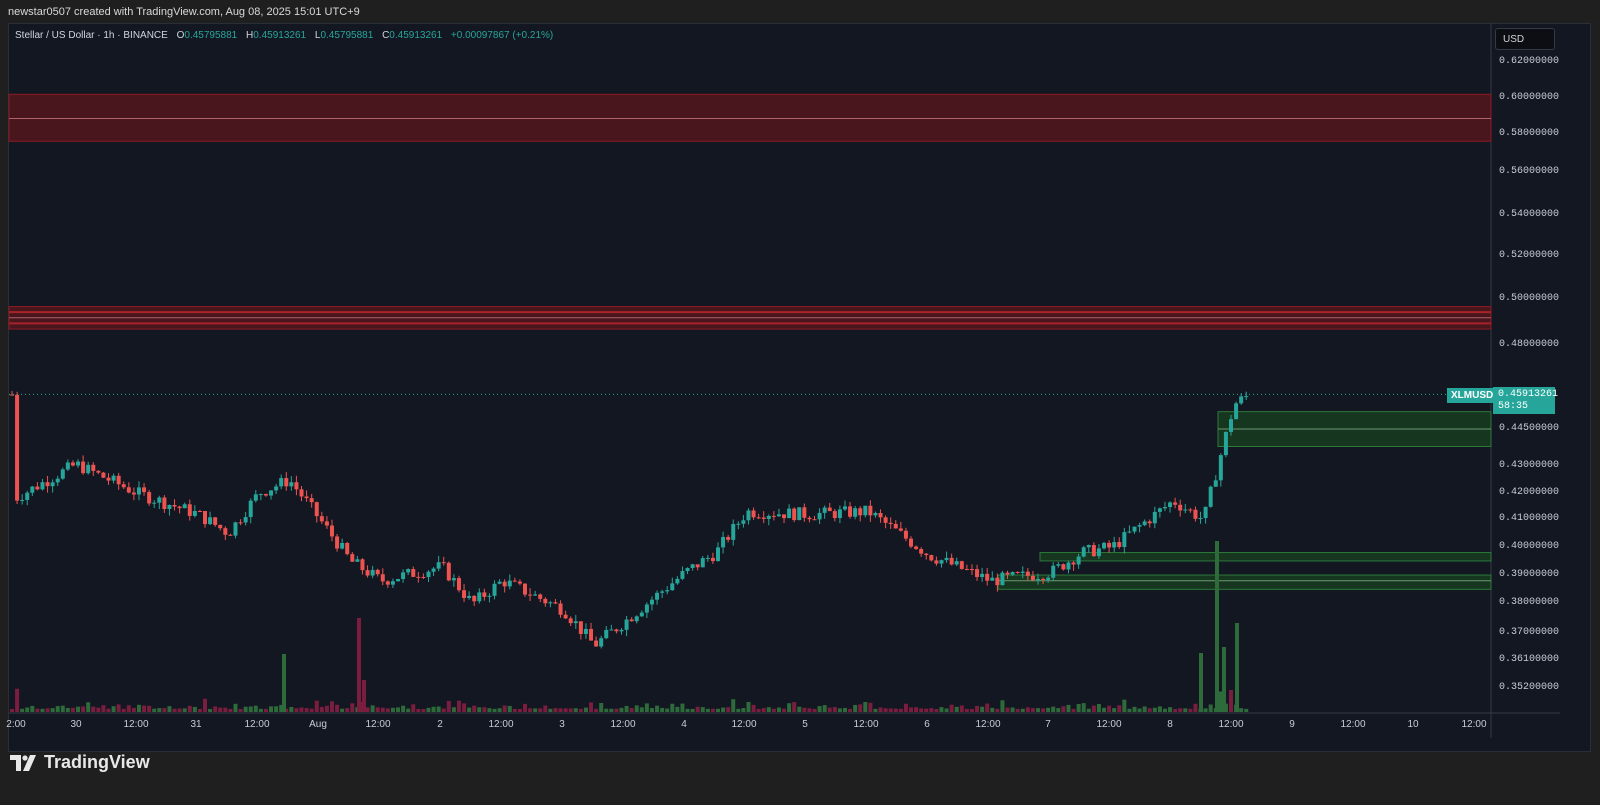  I want to click on time-tick: 6, so click(927, 724).